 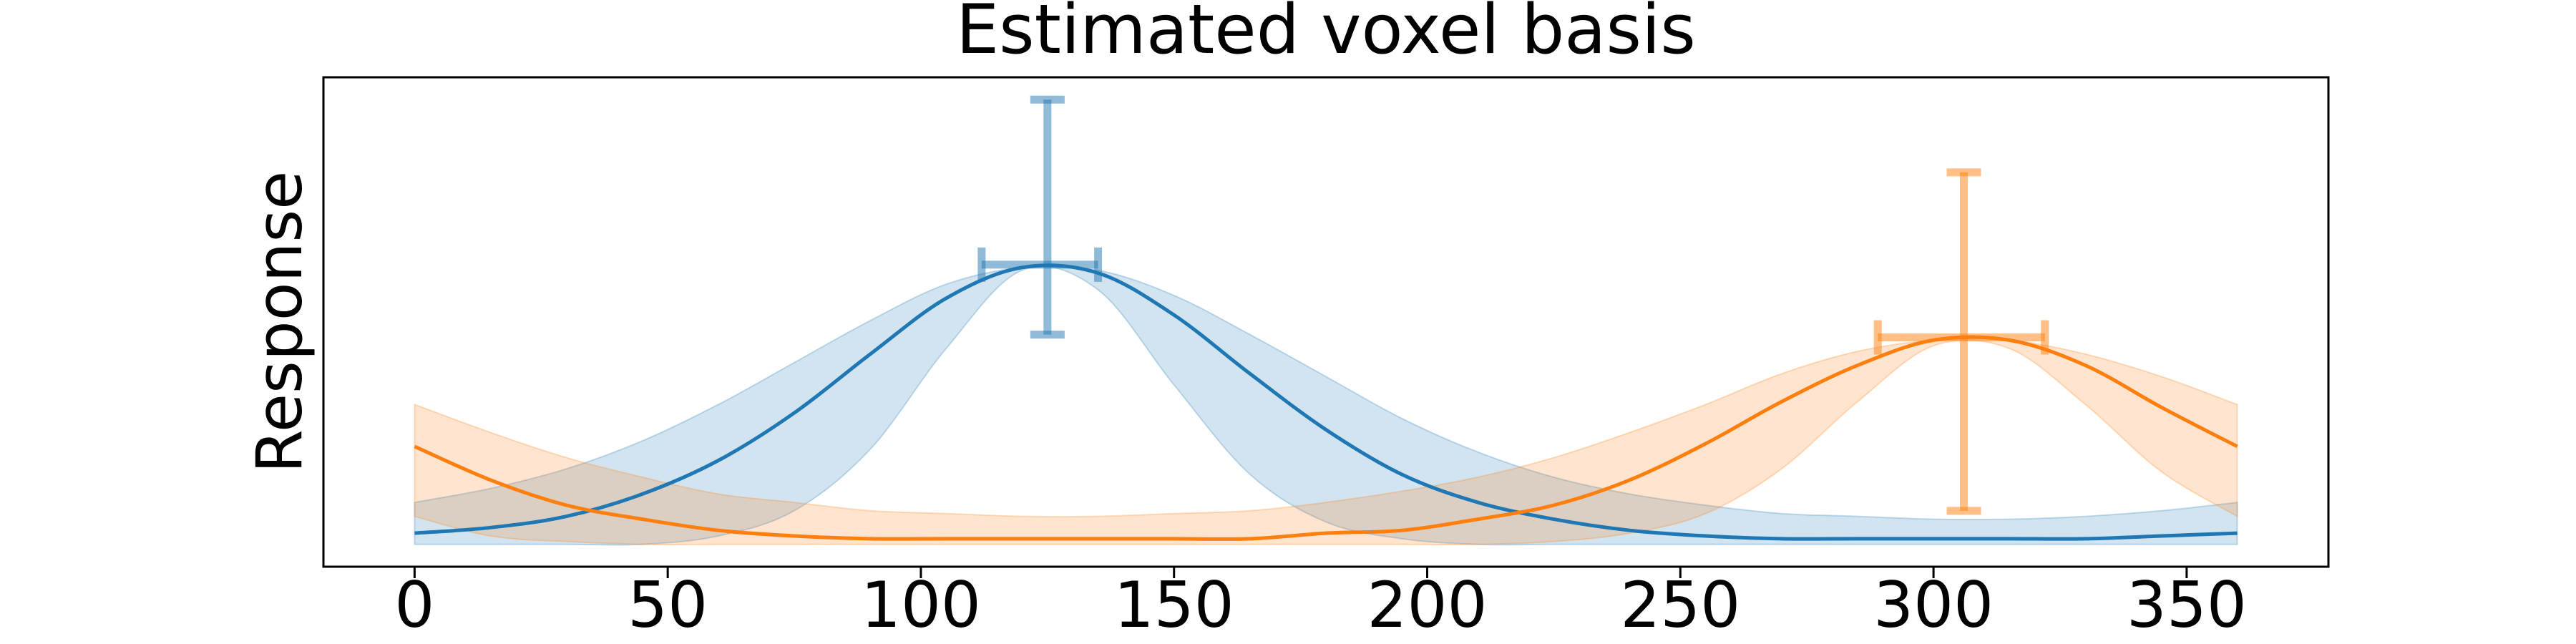 What do you see at coordinates (1427, 605) in the screenshot?
I see `x-tick-label: 200` at bounding box center [1427, 605].